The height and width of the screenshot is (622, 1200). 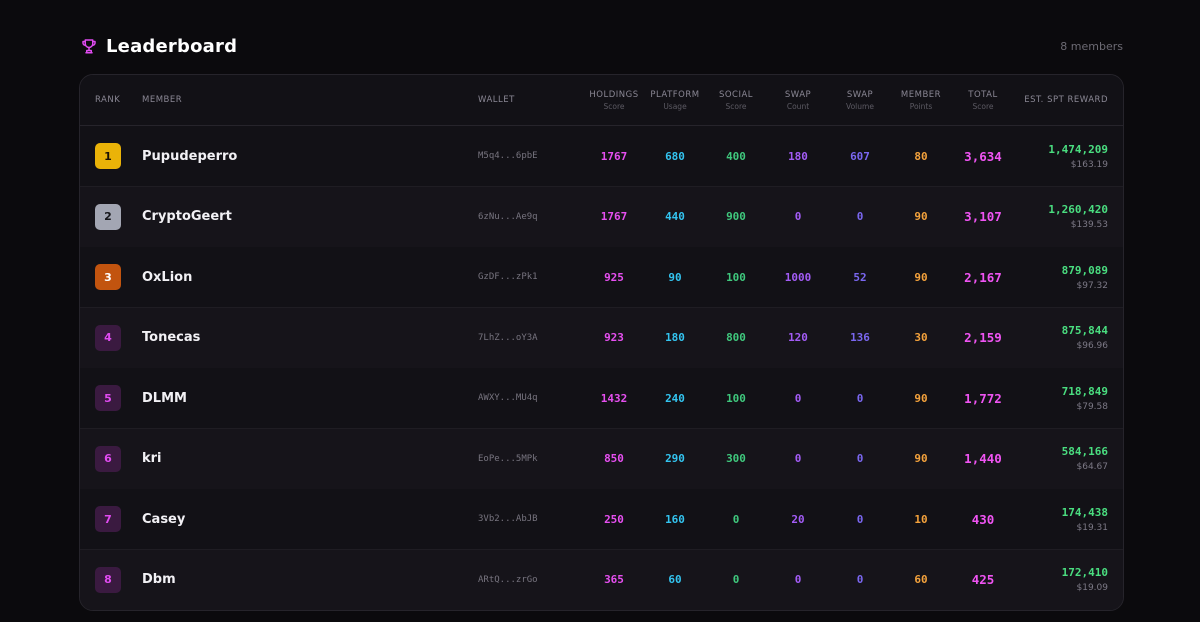 I want to click on social-cell: 100, so click(x=736, y=398).